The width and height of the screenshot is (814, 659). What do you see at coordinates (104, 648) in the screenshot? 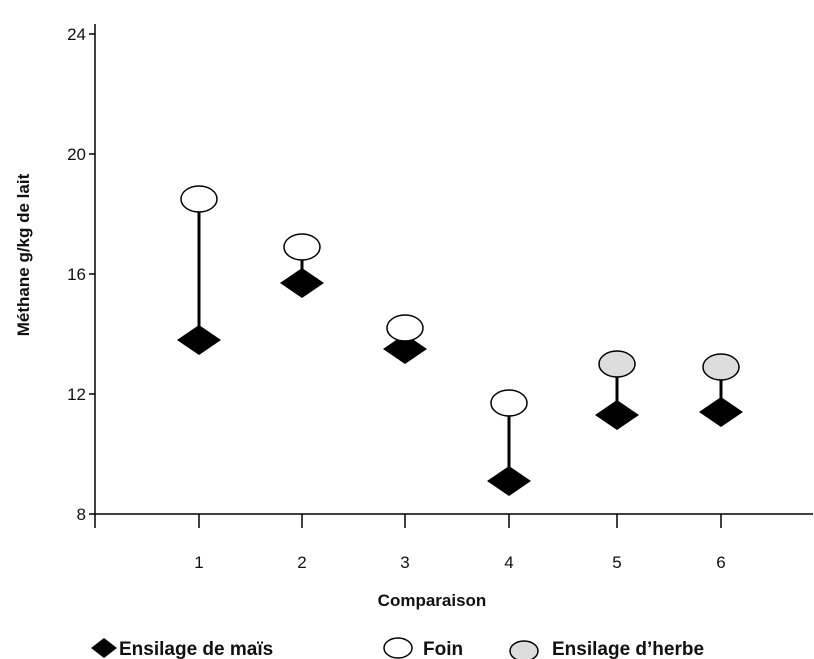
I see `legend-mais-icon` at bounding box center [104, 648].